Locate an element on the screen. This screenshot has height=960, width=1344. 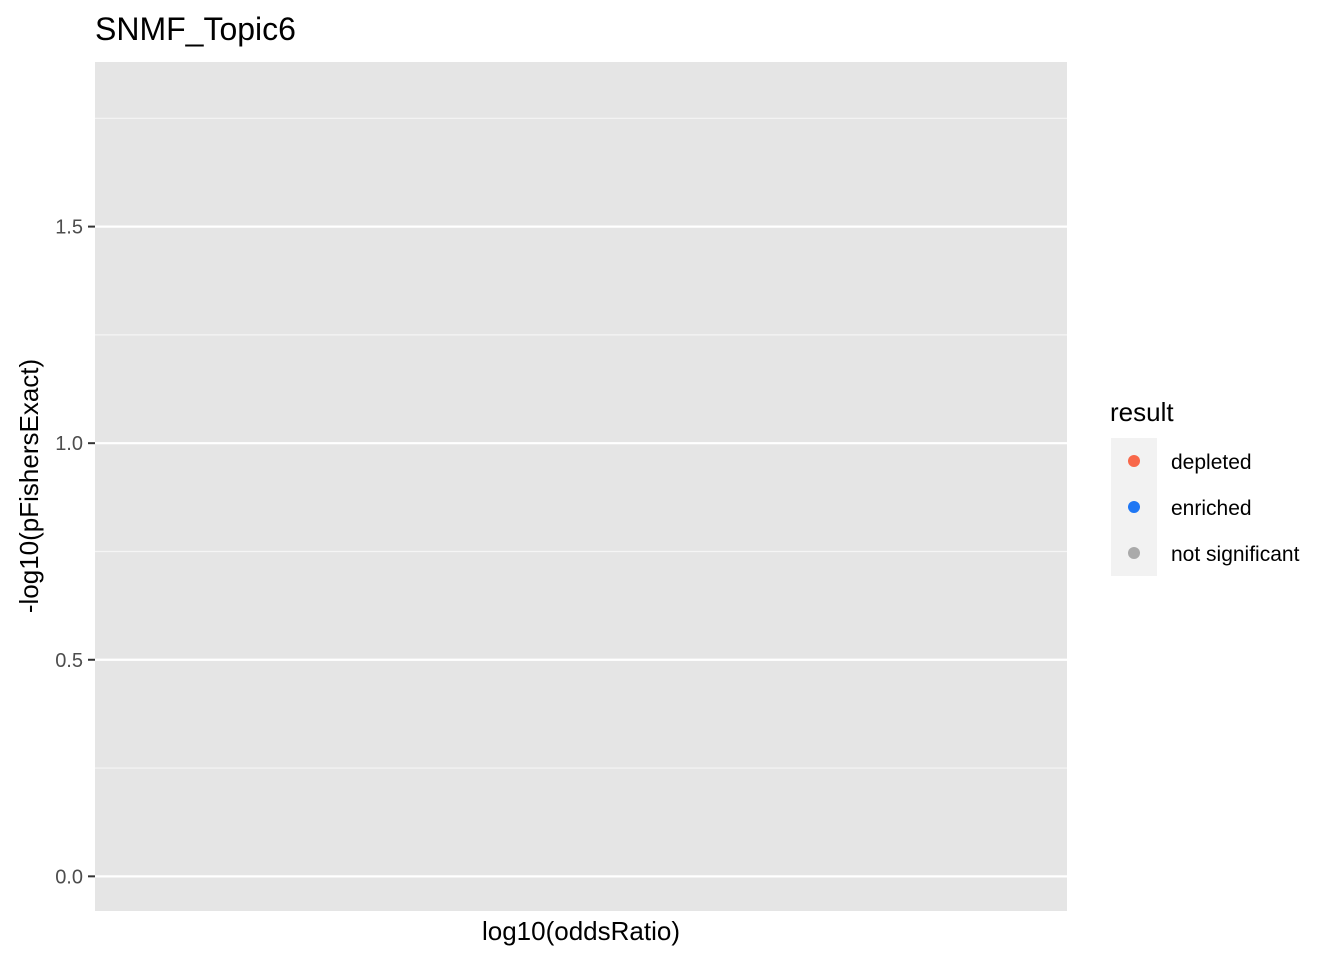
y-tick-label: 0.5 is located at coordinates (69, 661).